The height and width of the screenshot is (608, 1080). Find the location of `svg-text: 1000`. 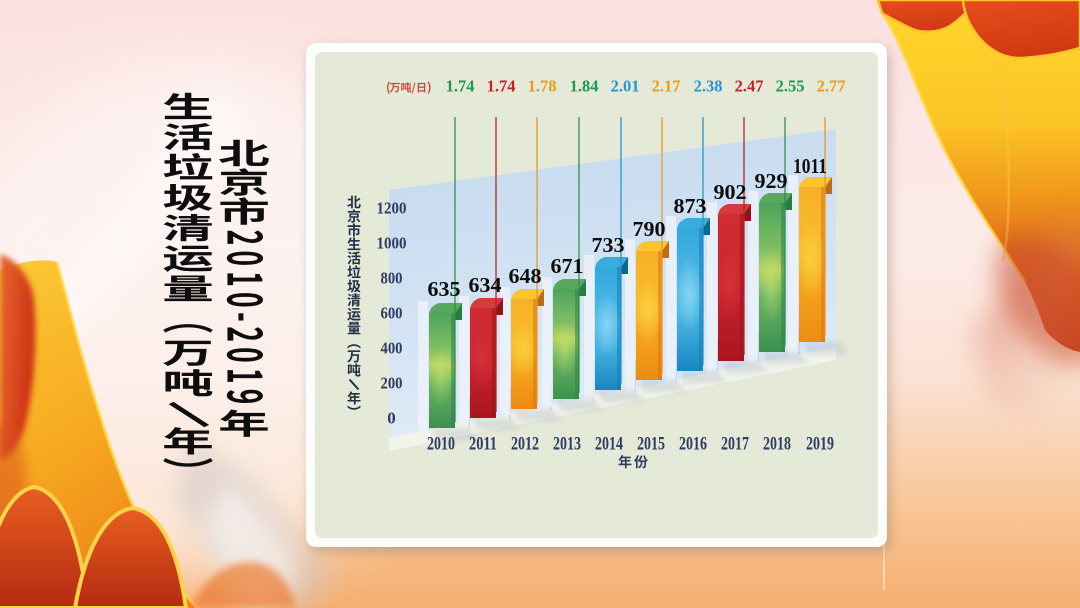

svg-text: 1000 is located at coordinates (392, 243).